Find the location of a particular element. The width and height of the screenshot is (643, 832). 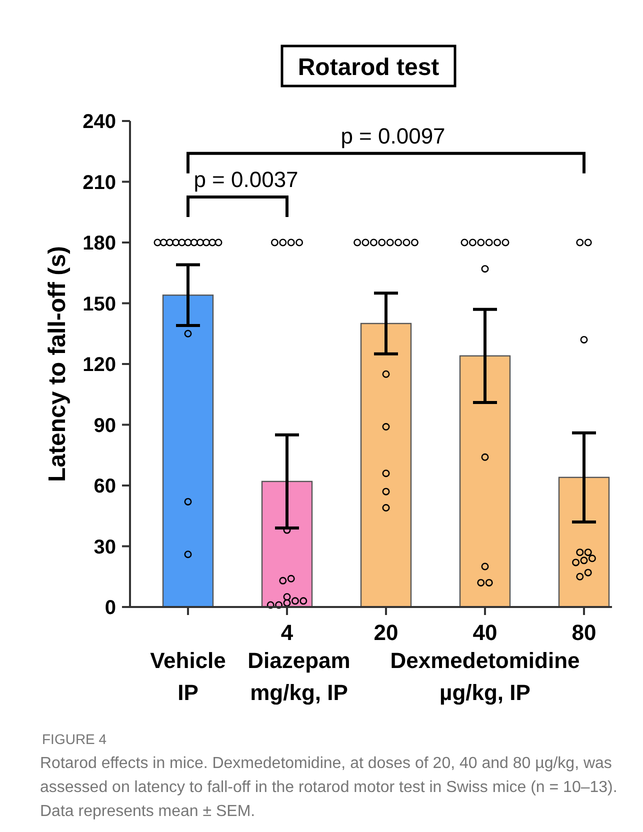

x-tick-label: 40 is located at coordinates (485, 632).